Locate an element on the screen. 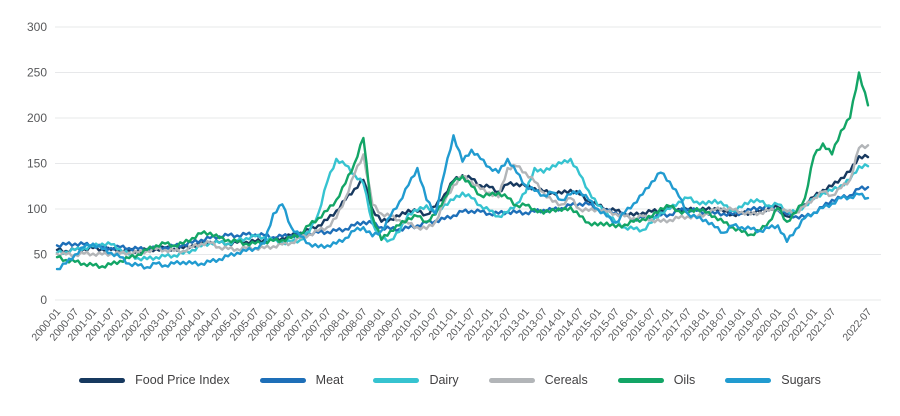 The width and height of the screenshot is (900, 416). legend-label-sugars: Sugars is located at coordinates (801, 380).